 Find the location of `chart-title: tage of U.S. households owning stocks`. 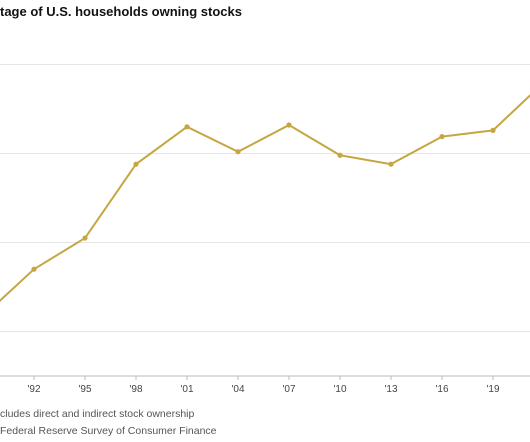

chart-title: tage of U.S. households owning stocks is located at coordinates (121, 11).